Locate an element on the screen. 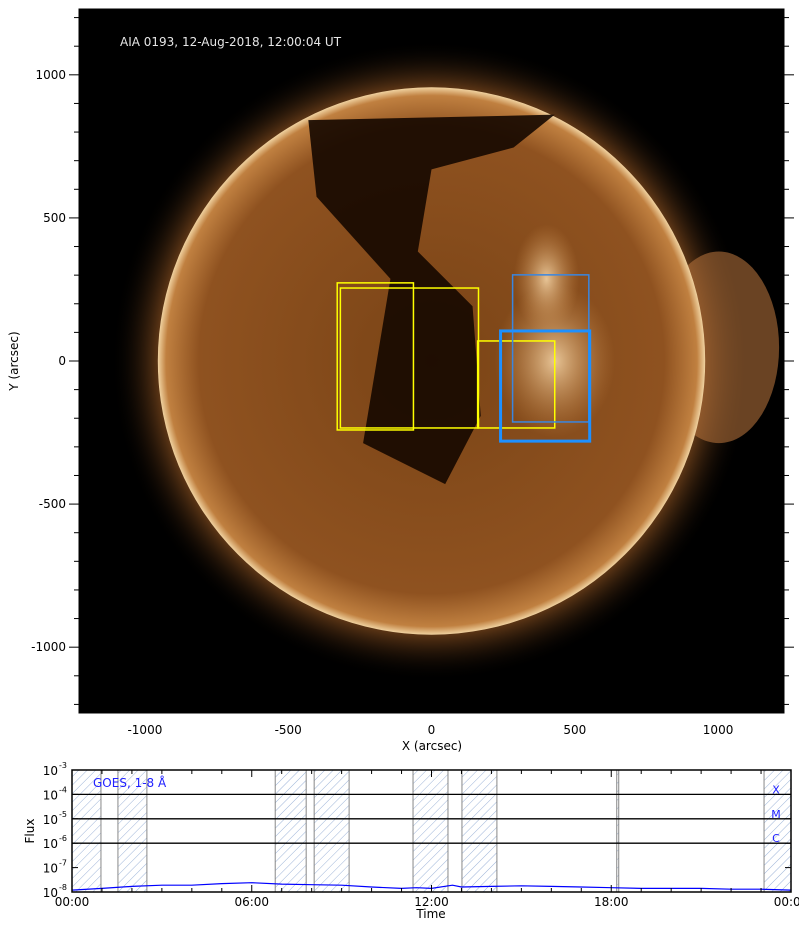  y-tick-label: 1000 is located at coordinates (50, 75).